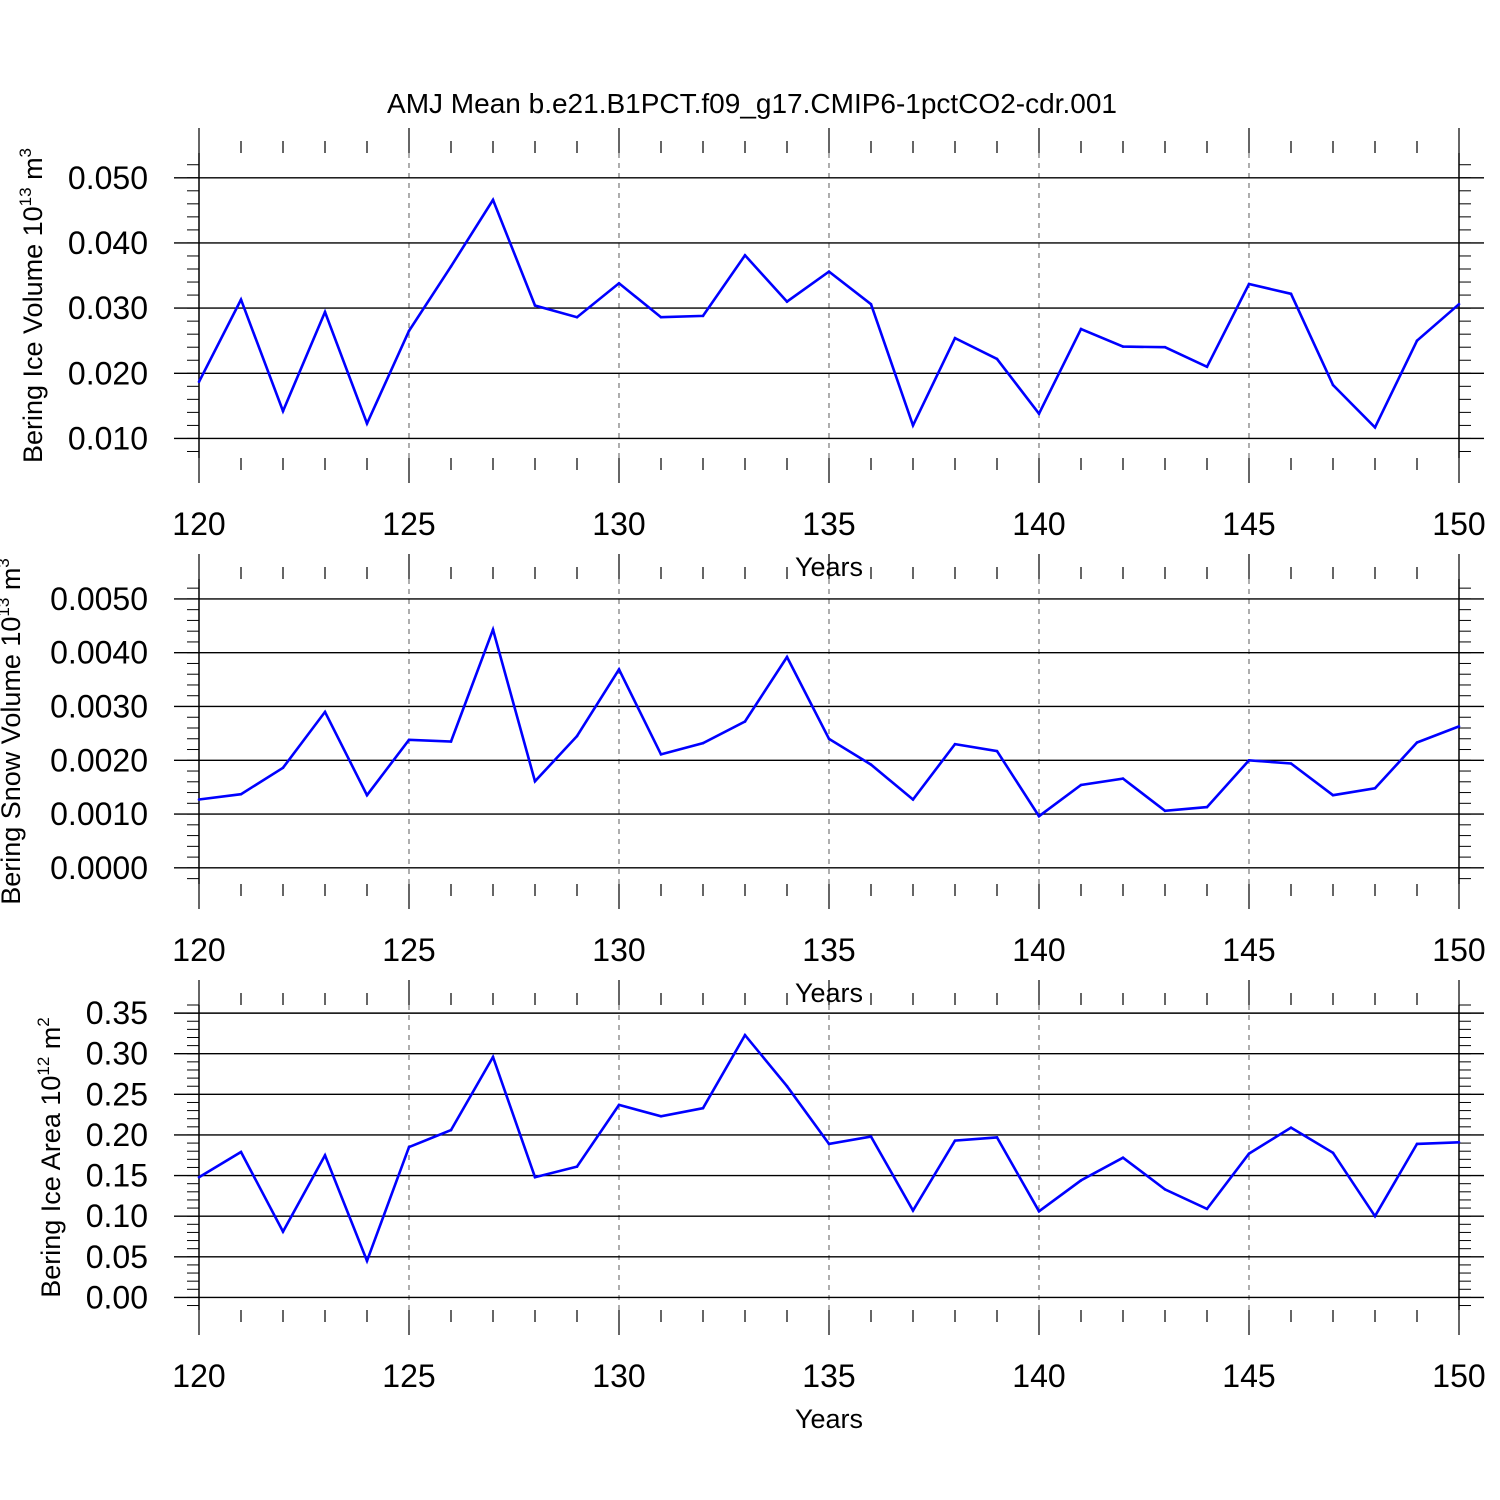 The width and height of the screenshot is (1500, 1500). What do you see at coordinates (13, 761) in the screenshot?
I see `y-axis-title-text: Bering Snow Volume 10` at bounding box center [13, 761].